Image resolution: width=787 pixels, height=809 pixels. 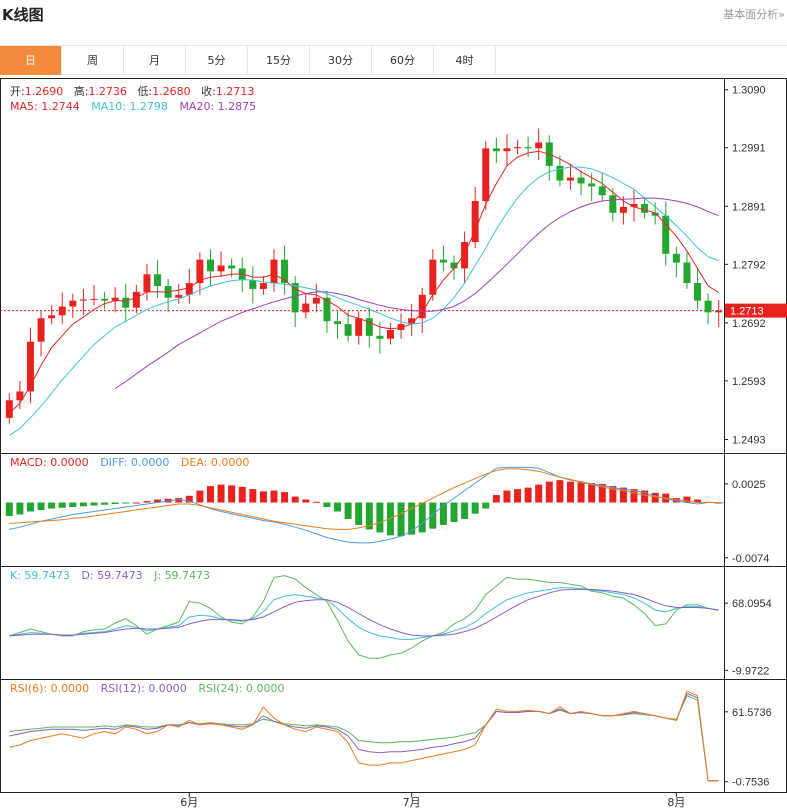 I want to click on ma5-value: 1.2744, so click(x=60, y=106).